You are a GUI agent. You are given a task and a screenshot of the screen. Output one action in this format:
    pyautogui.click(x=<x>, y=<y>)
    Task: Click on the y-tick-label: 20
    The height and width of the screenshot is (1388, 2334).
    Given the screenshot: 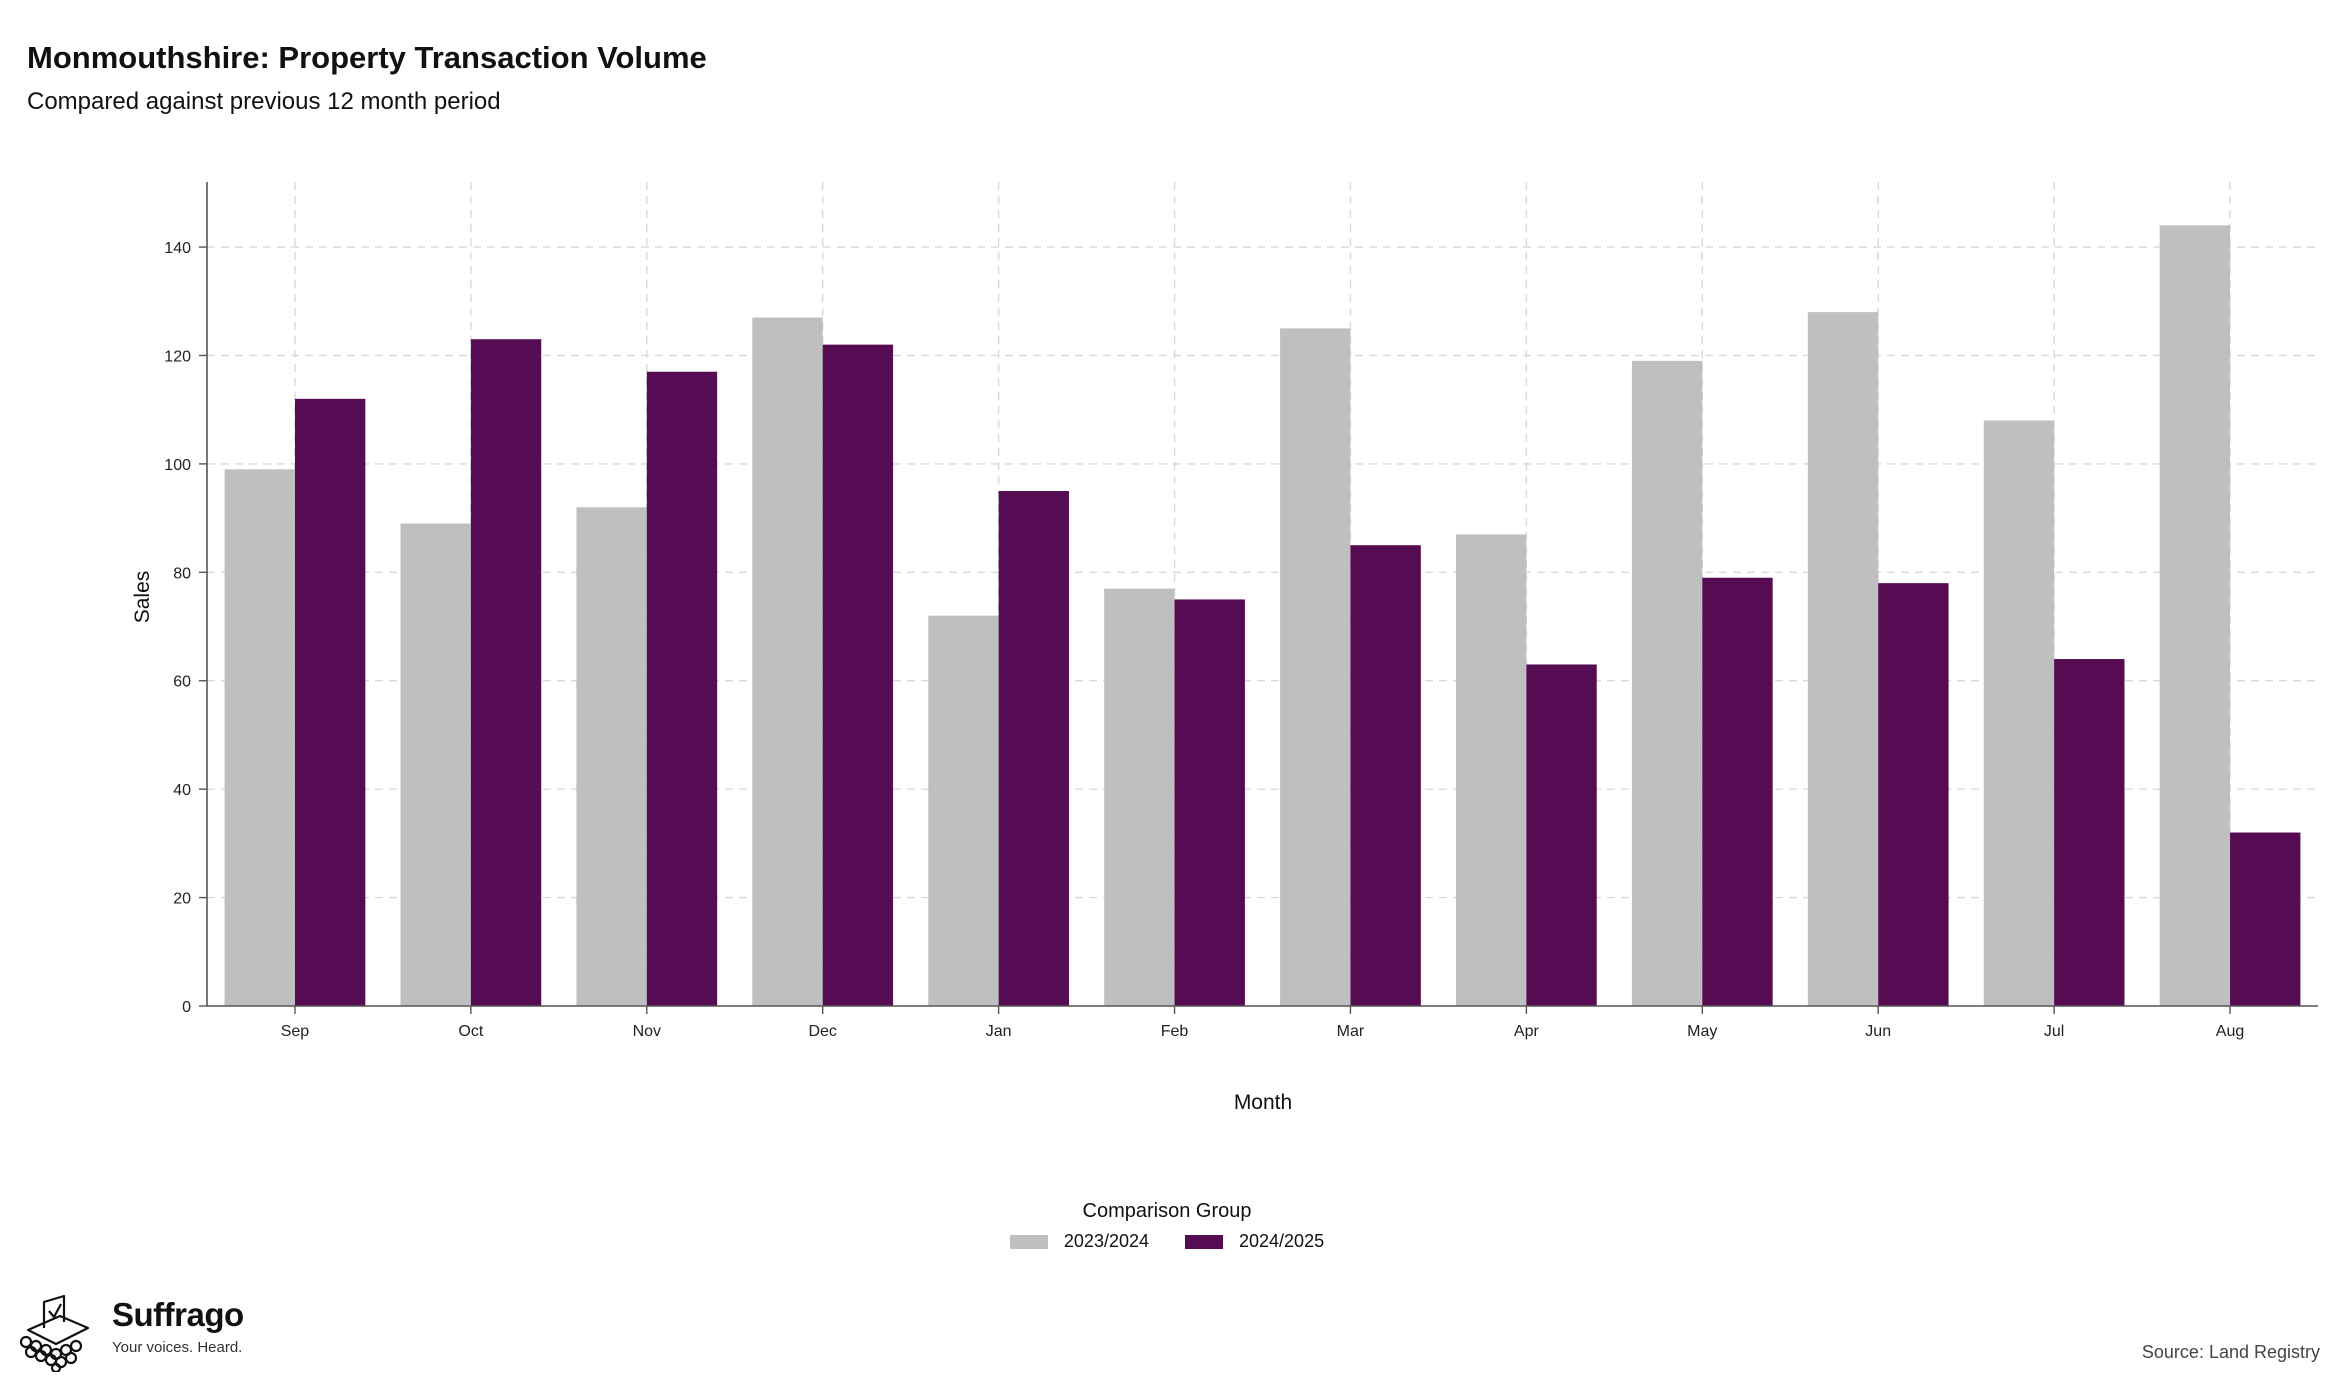 What is the action you would take?
    pyautogui.click(x=182, y=899)
    